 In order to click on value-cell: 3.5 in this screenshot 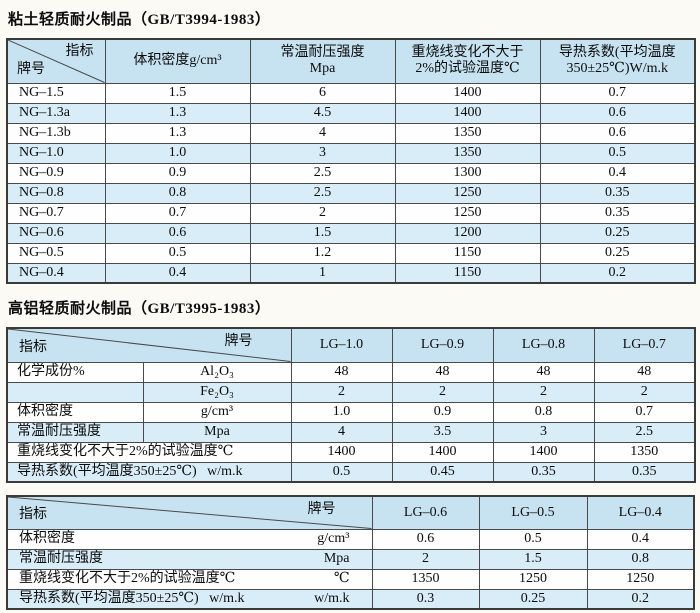, I will do `click(442, 432)`.